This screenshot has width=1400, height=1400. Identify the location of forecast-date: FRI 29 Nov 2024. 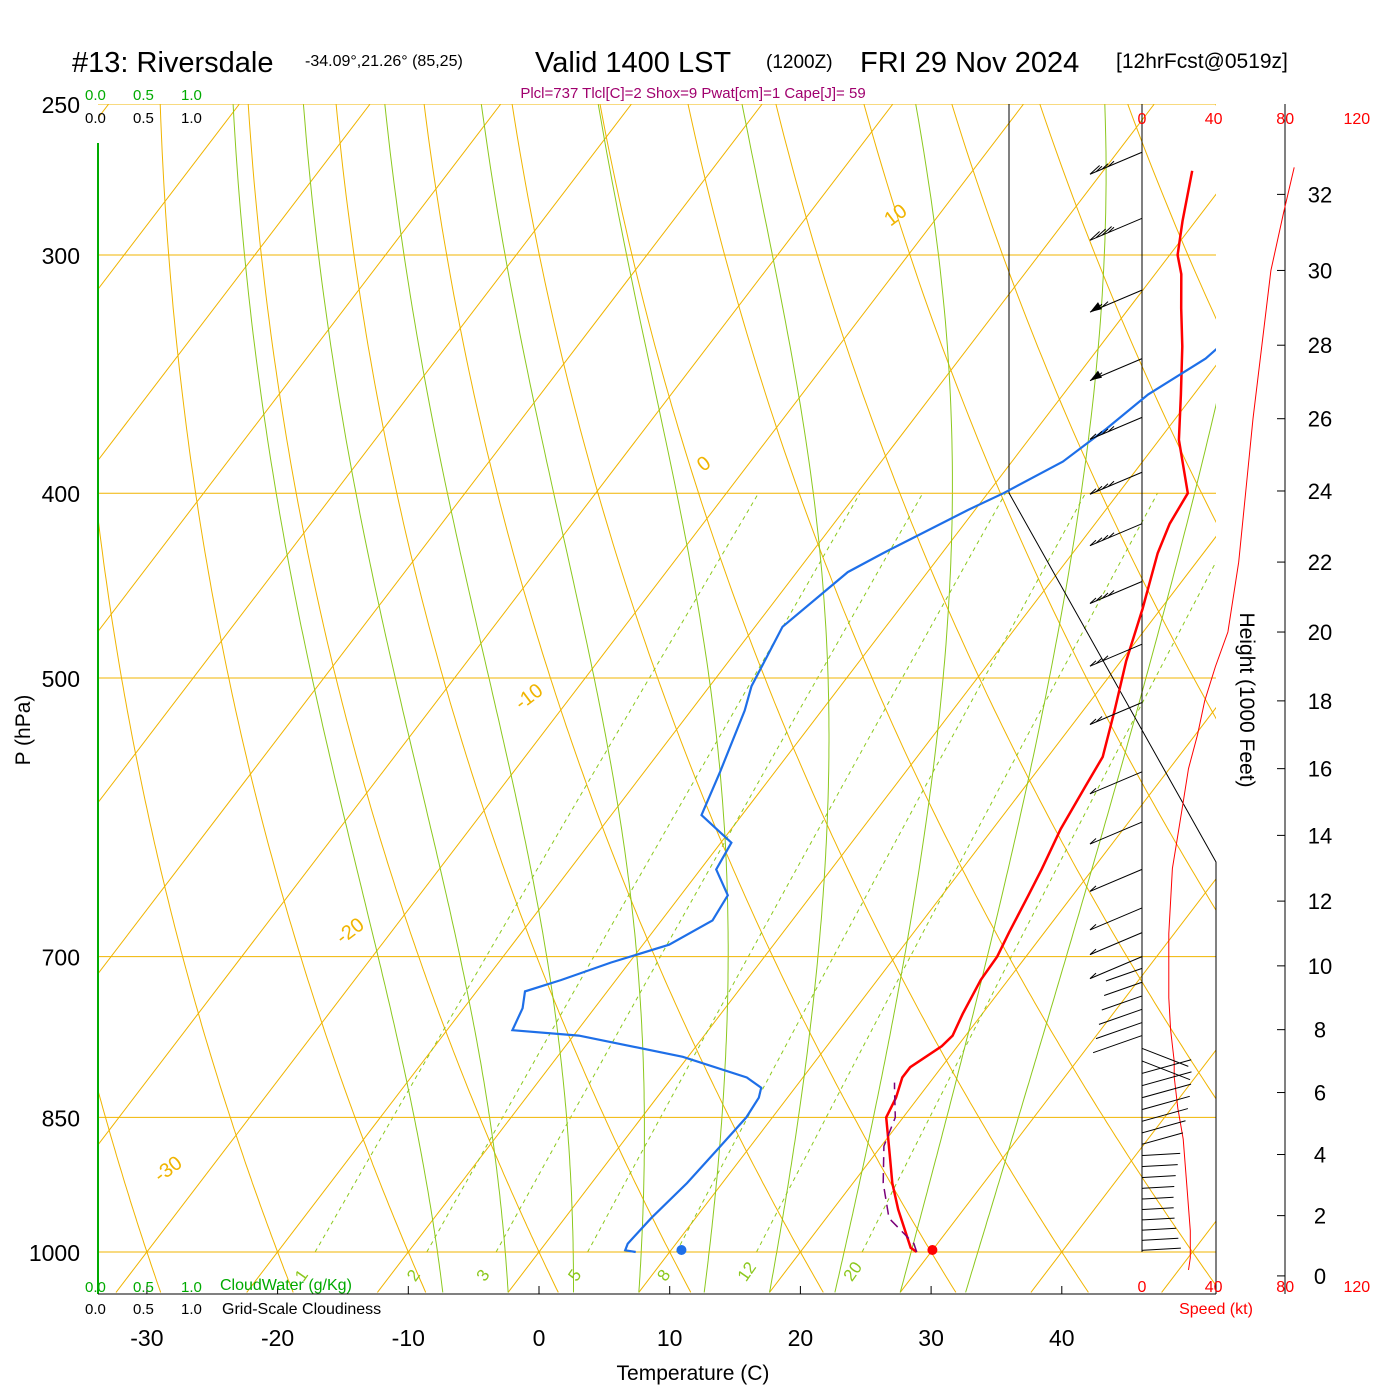
(969, 63).